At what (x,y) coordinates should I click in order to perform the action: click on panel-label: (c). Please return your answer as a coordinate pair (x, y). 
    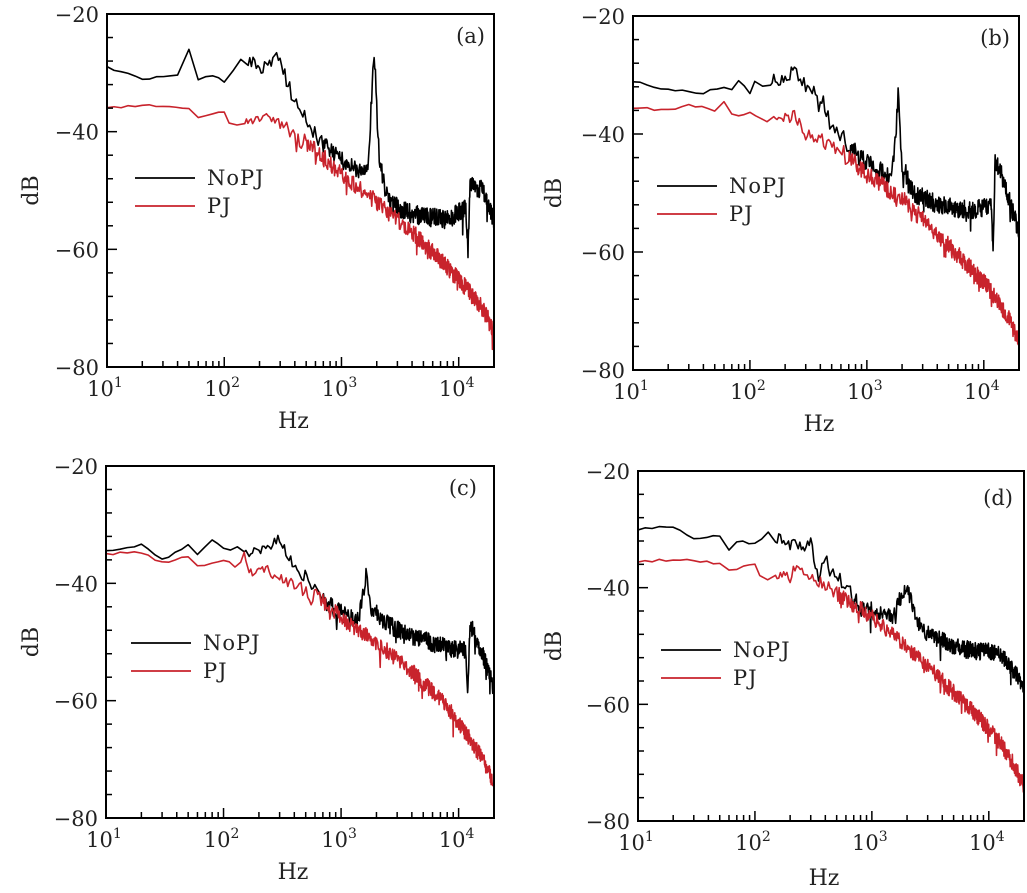
    Looking at the image, I should click on (463, 488).